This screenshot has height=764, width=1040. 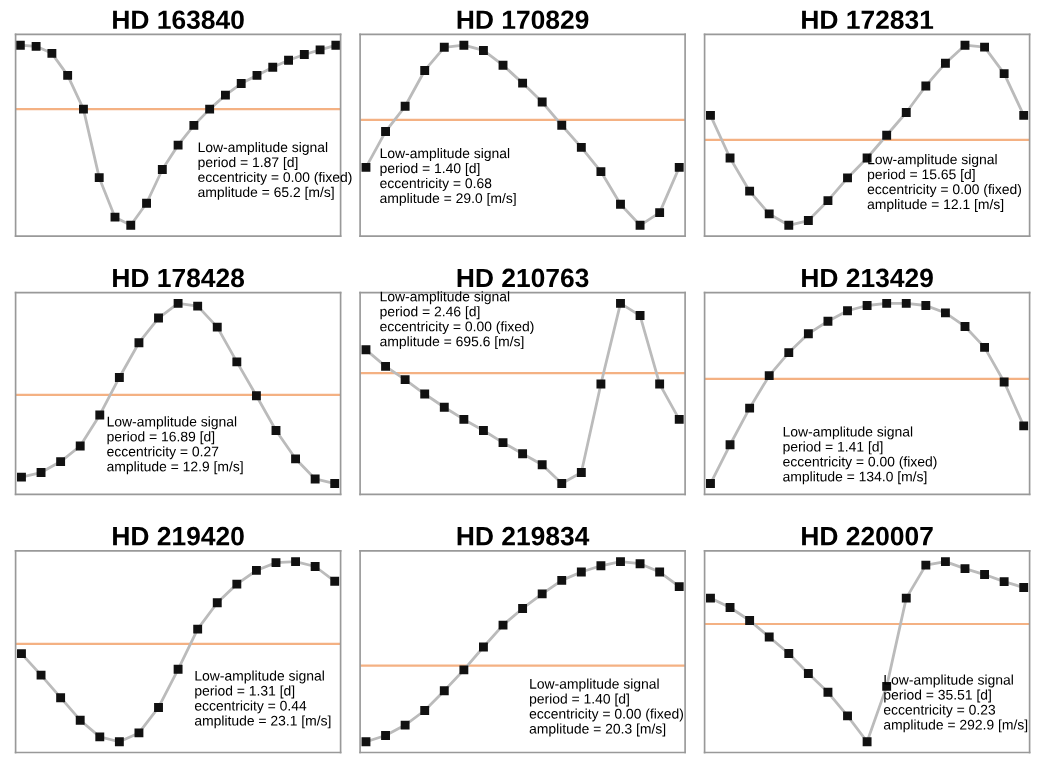 What do you see at coordinates (523, 278) in the screenshot?
I see `chart-title: HD 210763` at bounding box center [523, 278].